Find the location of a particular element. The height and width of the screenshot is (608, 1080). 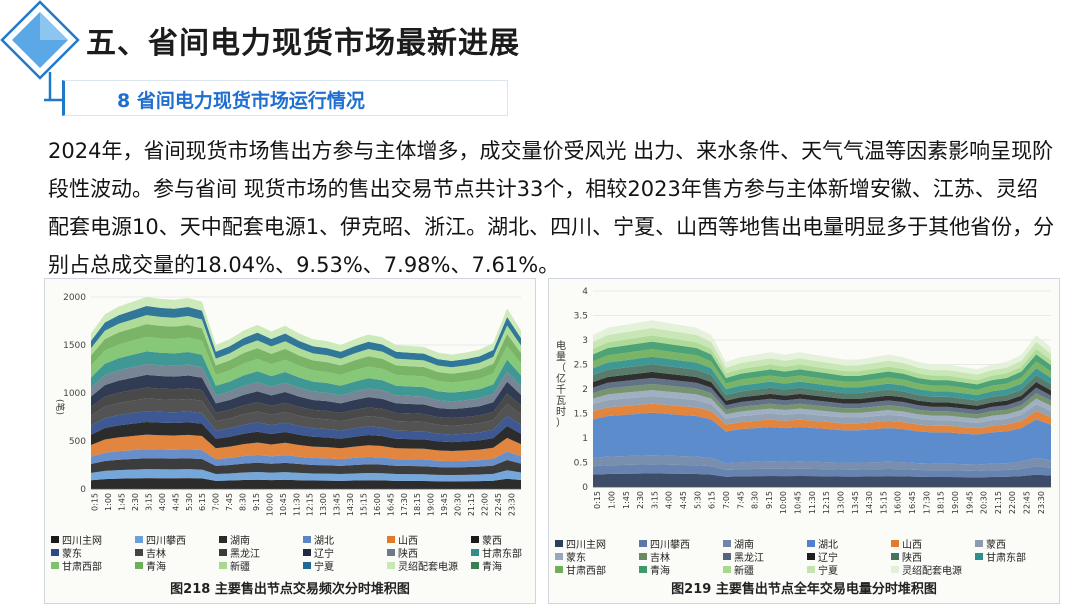

legend-label: 辽宁 is located at coordinates (828, 558).